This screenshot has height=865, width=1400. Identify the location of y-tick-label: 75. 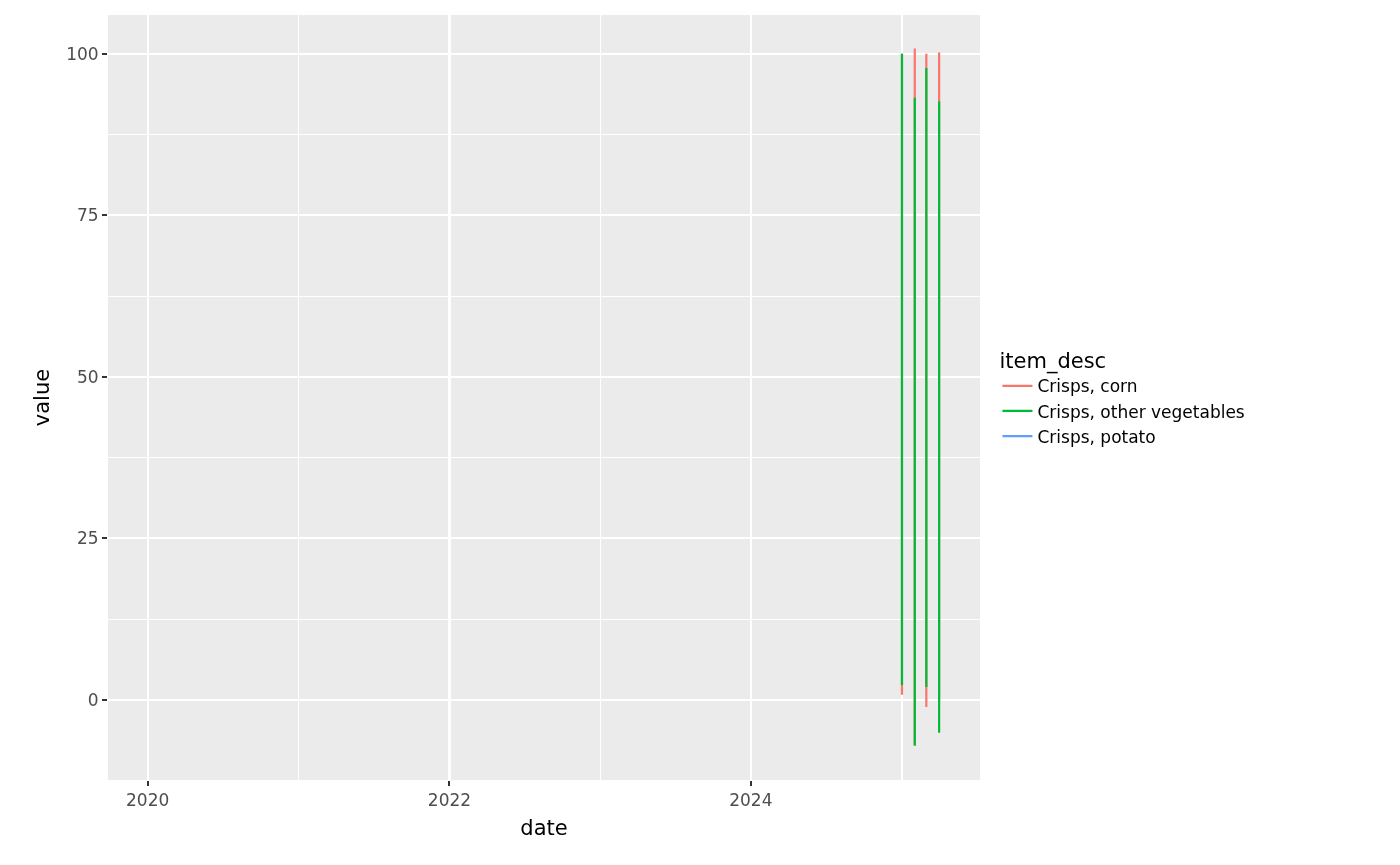
(87, 215).